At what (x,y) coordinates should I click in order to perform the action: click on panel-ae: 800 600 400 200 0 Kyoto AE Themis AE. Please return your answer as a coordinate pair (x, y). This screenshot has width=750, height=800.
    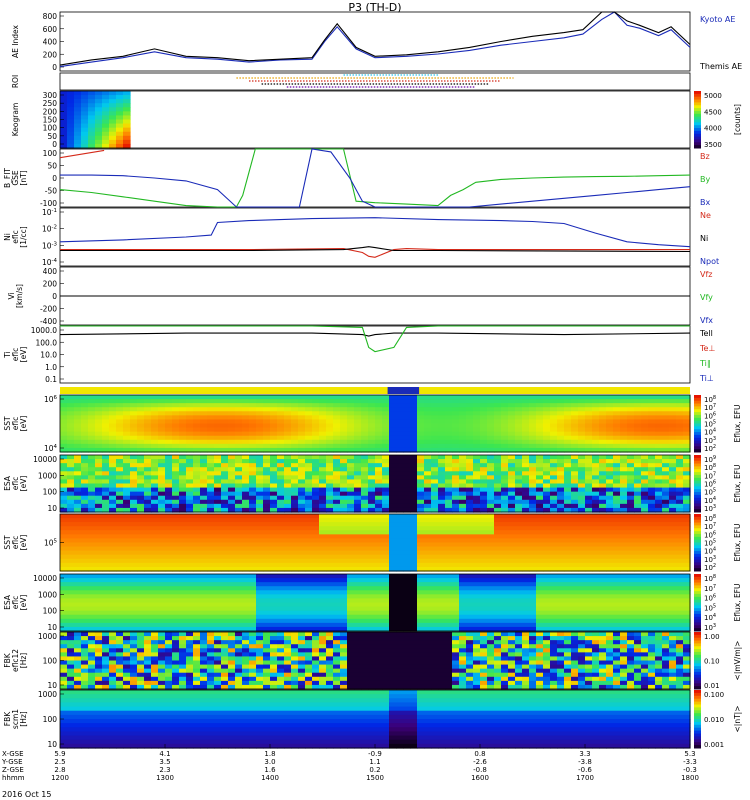
    Looking at the image, I should click on (392, 41).